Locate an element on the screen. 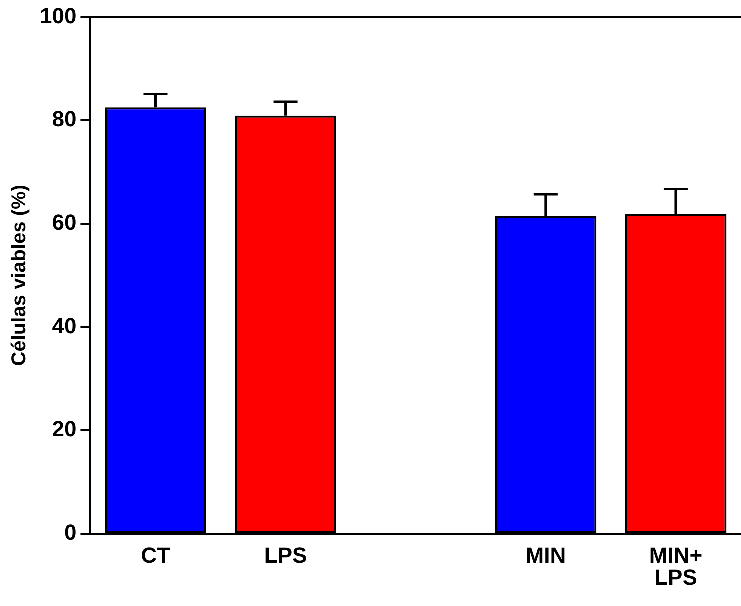  y-tick-label: 60 is located at coordinates (64, 222).